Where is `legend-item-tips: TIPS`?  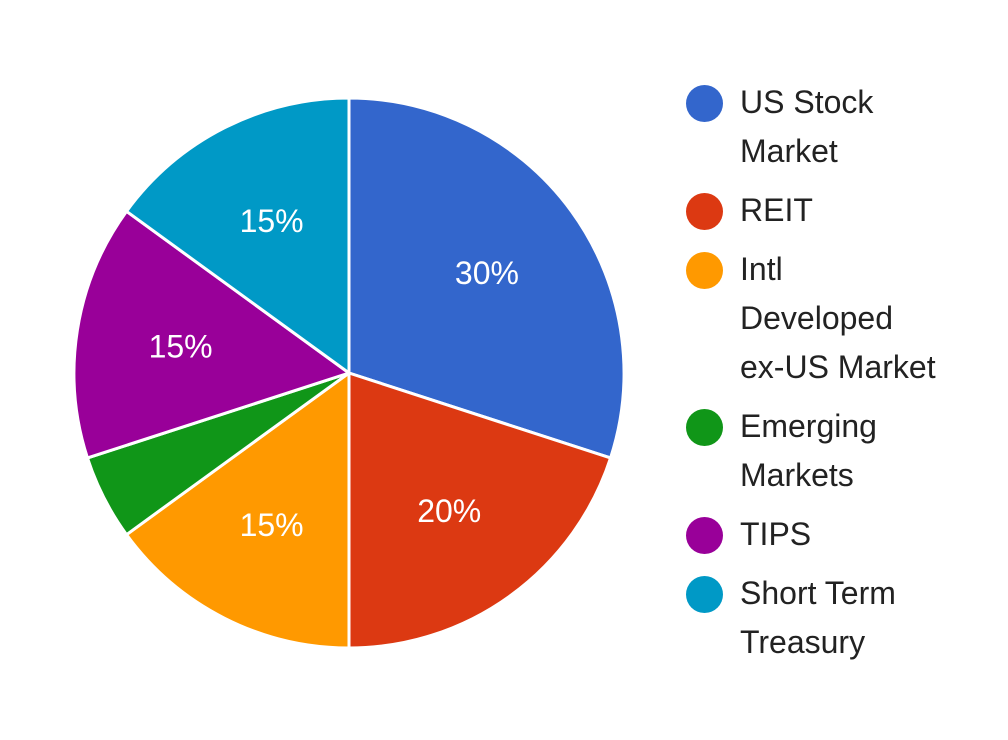
legend-item-tips: TIPS is located at coordinates (841, 534).